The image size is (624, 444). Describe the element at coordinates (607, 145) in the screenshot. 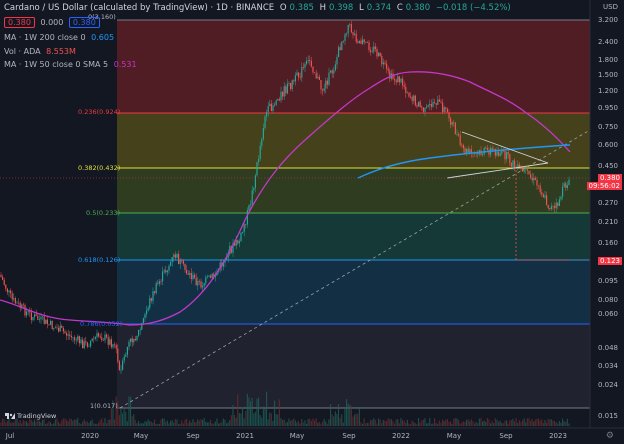

I see `ytick: 0.600` at that location.